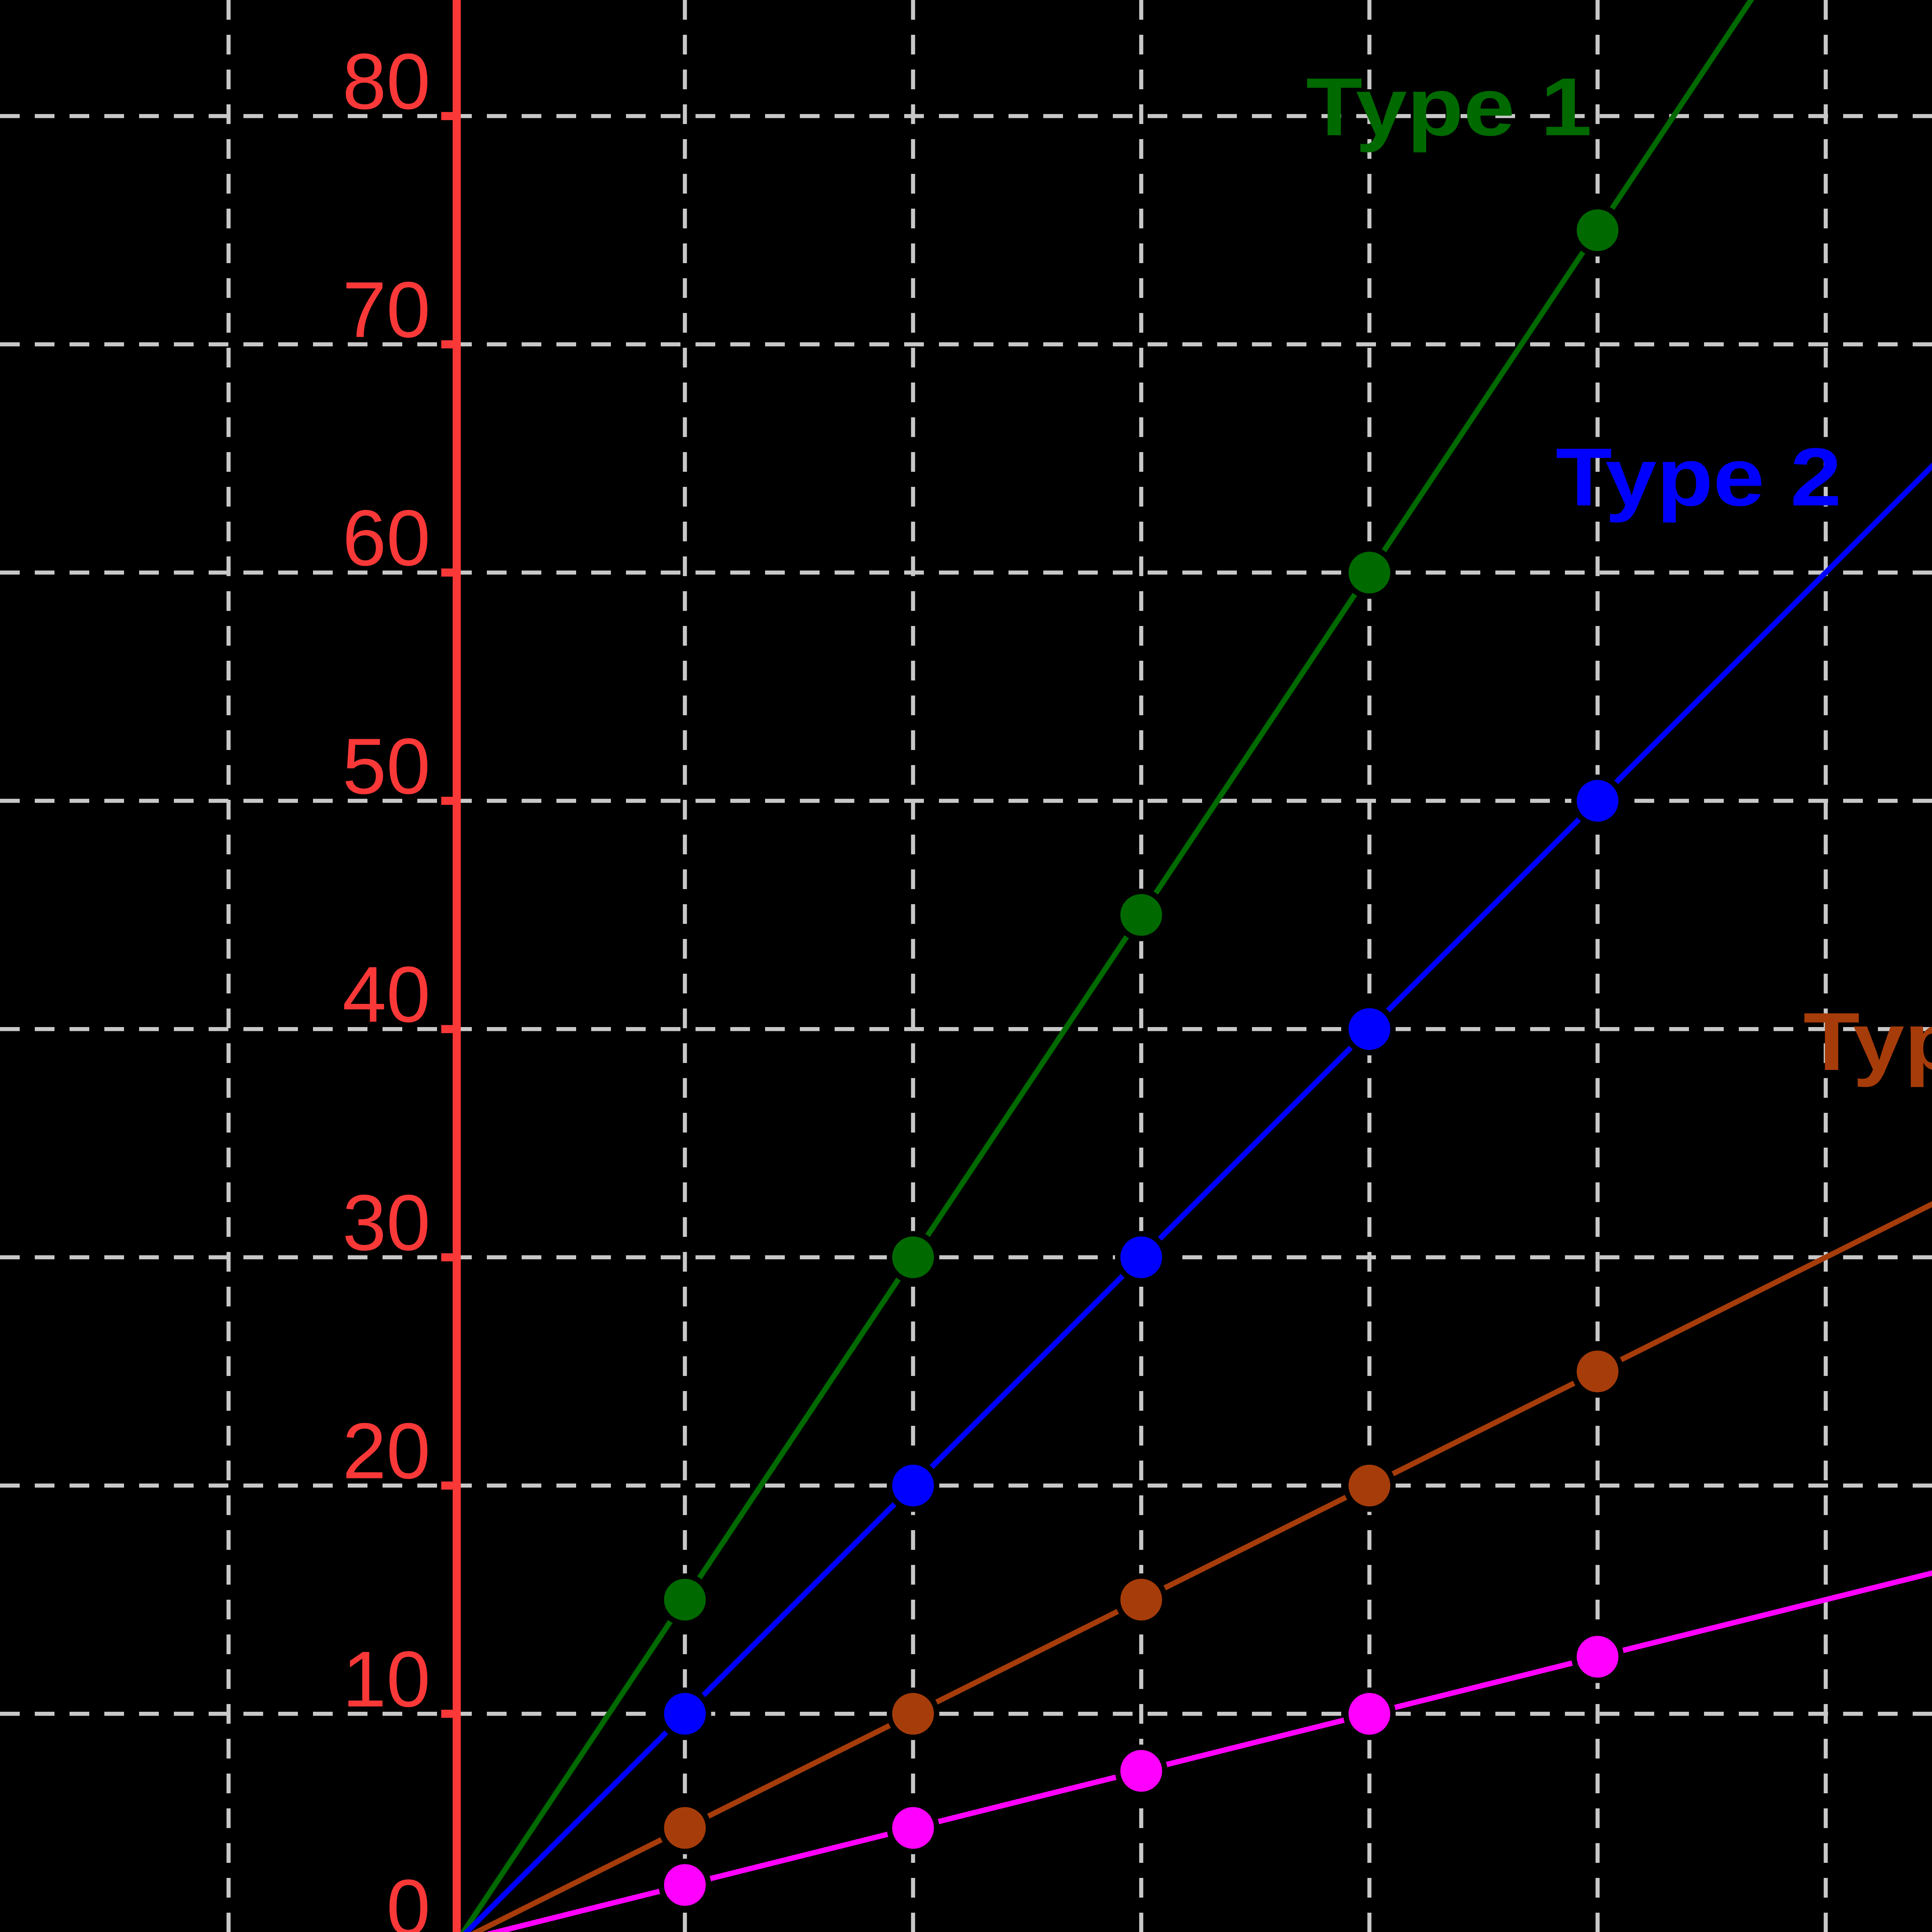 The height and width of the screenshot is (1932, 1932). Describe the element at coordinates (1699, 477) in the screenshot. I see `svg-text: Type 2` at that location.